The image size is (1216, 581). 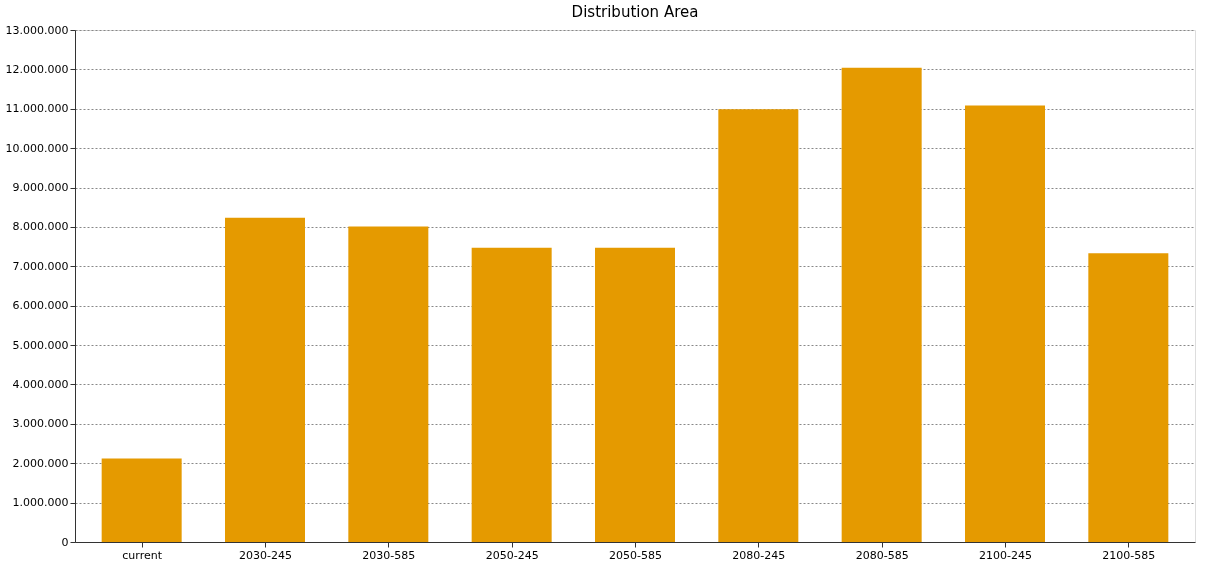 I want to click on y-tick-label: 9.000.000, so click(x=40, y=188).